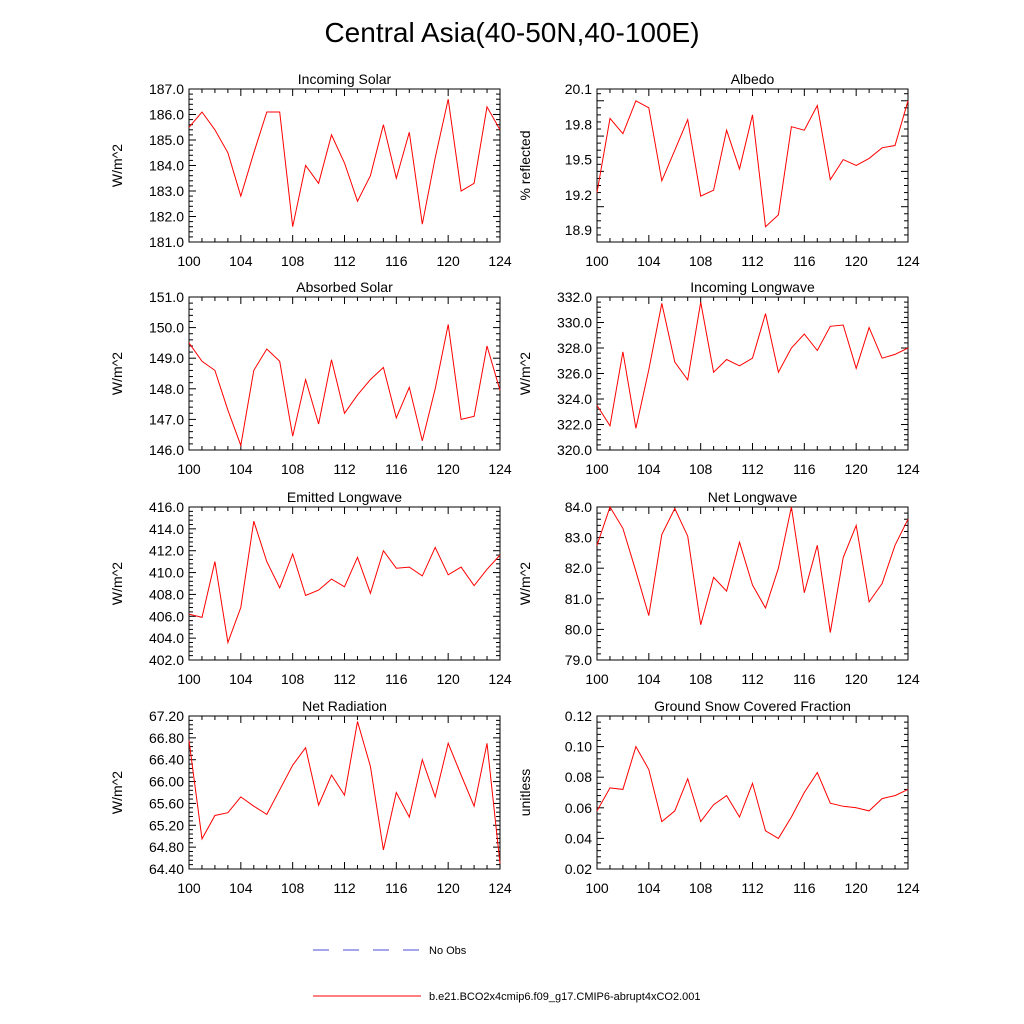 The image size is (1024, 1024). Describe the element at coordinates (511, 32) in the screenshot. I see `figure-title: Central Asia(40-50N,40-100E)` at that location.